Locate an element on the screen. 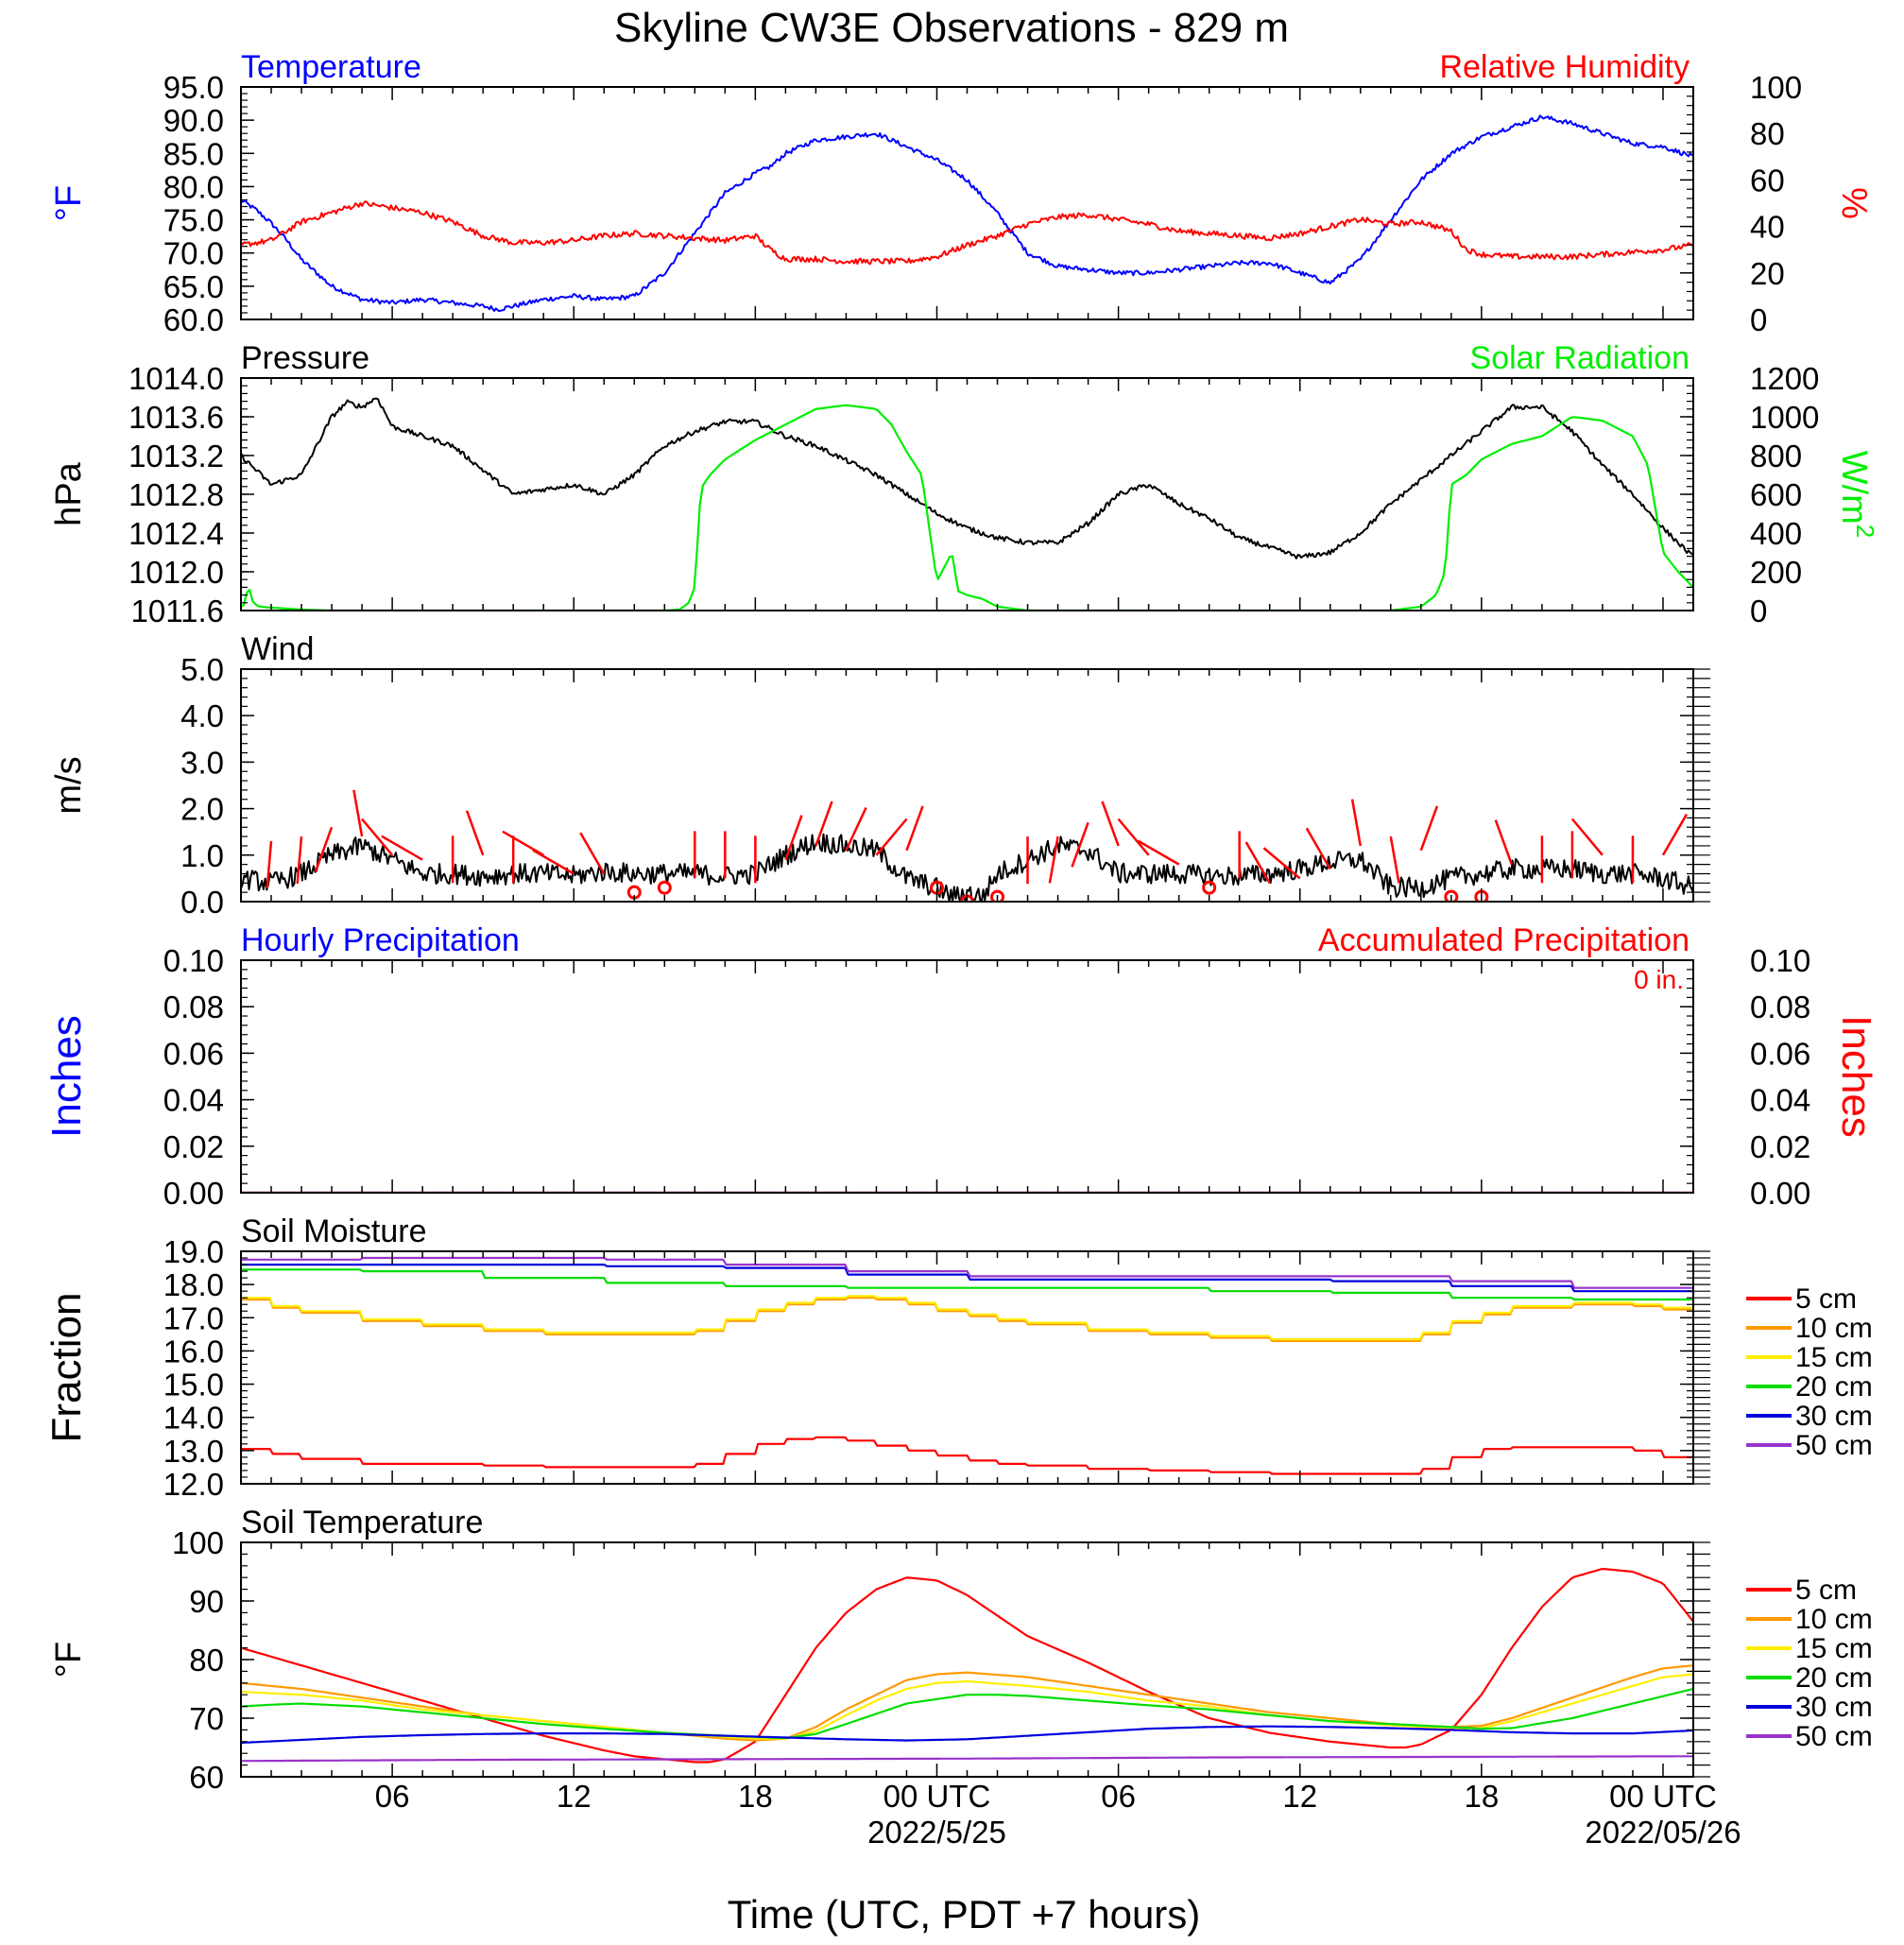  y-left-tick-label: 0.06 is located at coordinates (194, 1053).